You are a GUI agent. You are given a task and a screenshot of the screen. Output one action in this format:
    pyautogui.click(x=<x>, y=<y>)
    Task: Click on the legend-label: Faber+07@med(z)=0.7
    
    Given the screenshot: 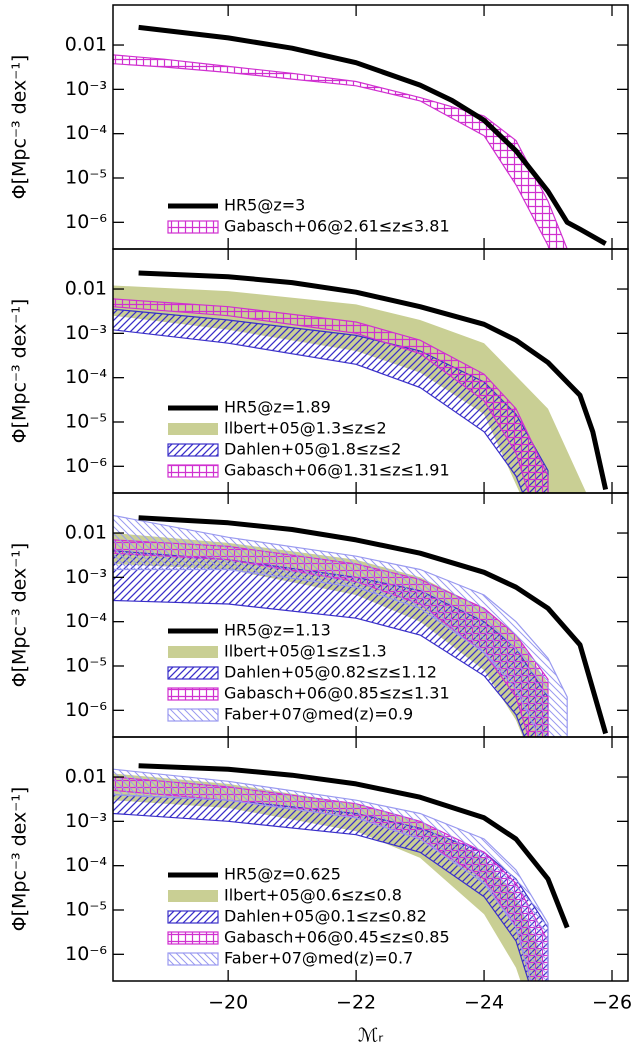 What is the action you would take?
    pyautogui.click(x=318, y=958)
    